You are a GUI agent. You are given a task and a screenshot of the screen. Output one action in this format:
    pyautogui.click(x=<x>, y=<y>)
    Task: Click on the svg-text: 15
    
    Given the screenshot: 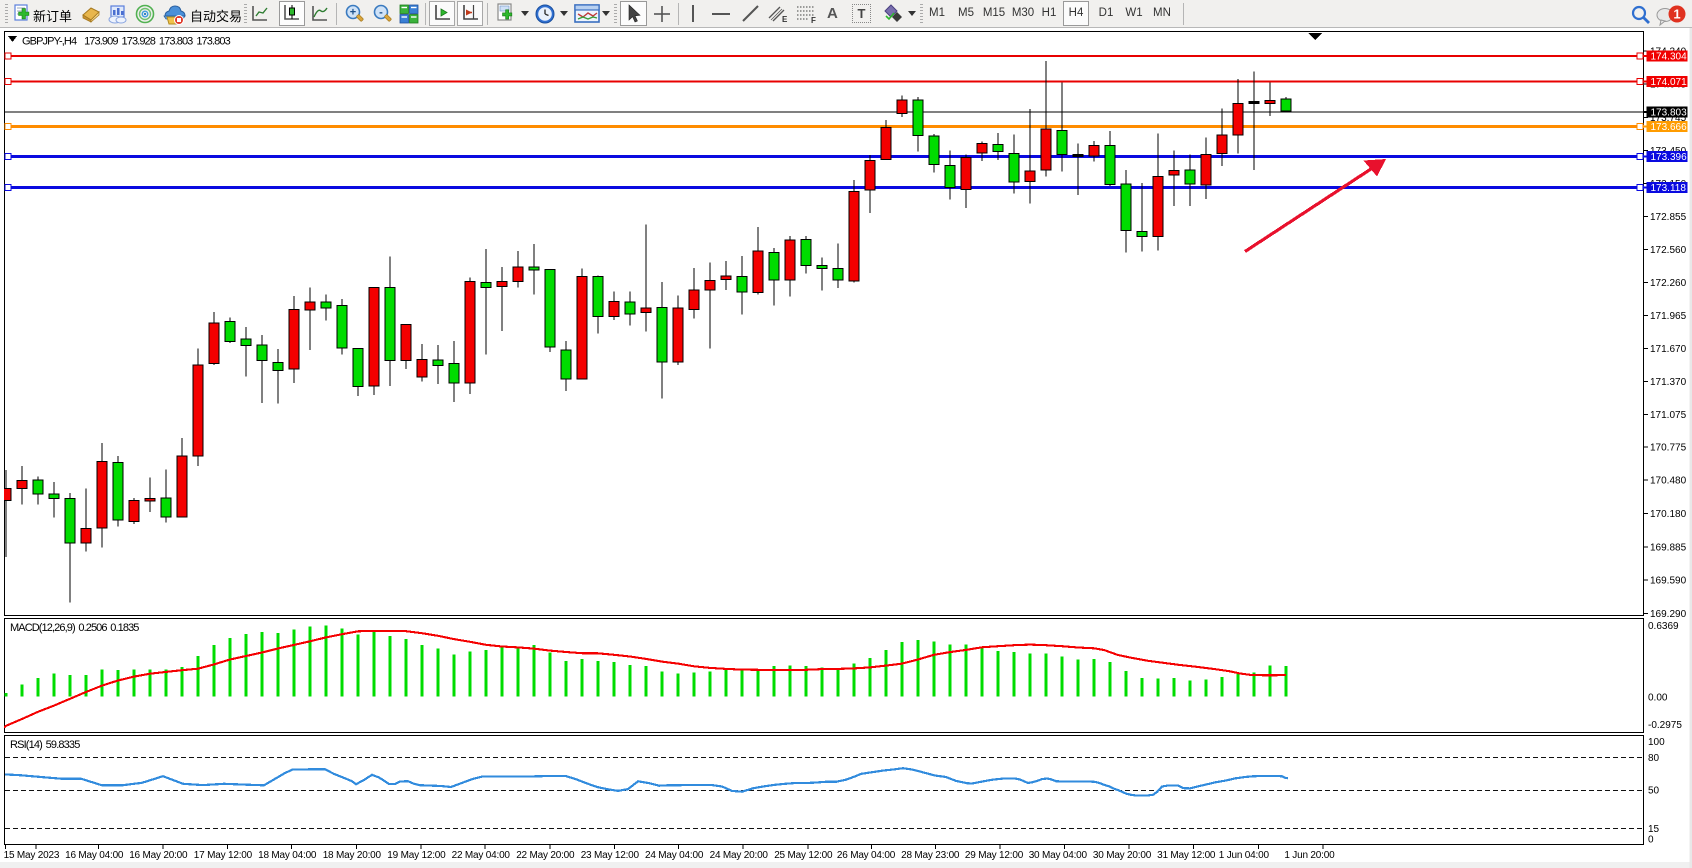 What is the action you would take?
    pyautogui.click(x=1654, y=829)
    